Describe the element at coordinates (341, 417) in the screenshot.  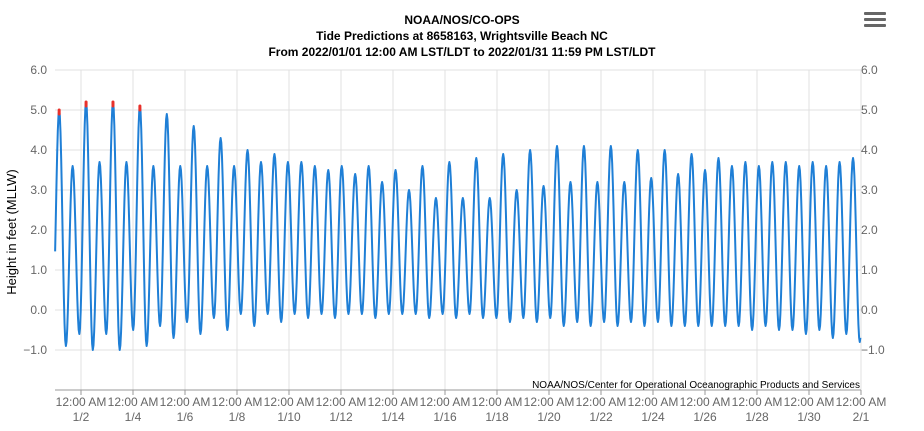
I see `x-tick-label-date: 1/12` at that location.